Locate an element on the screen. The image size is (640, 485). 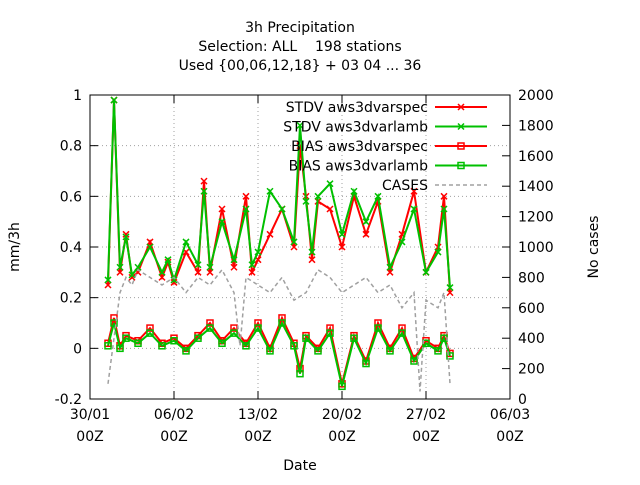
x-tick-label: 30/01 is located at coordinates (90, 415).